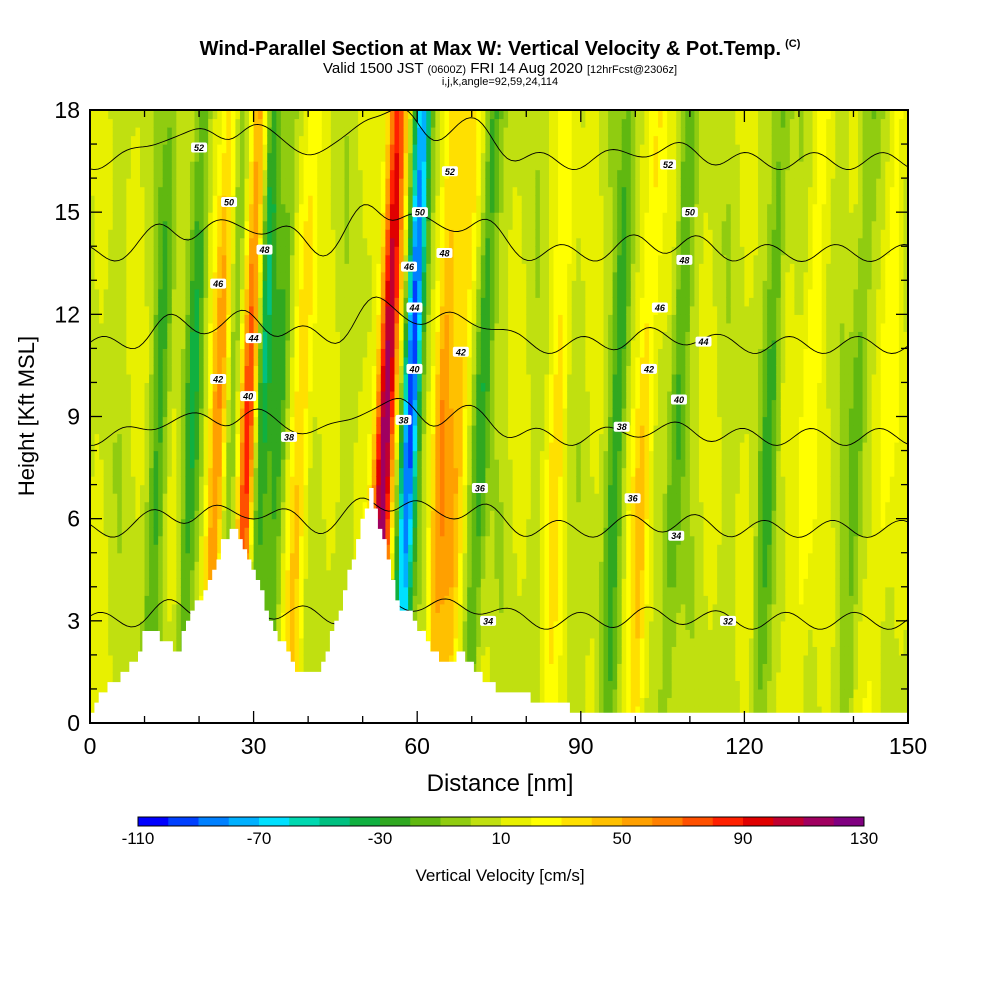 This screenshot has height=1000, width=1000. Describe the element at coordinates (26, 416) in the screenshot. I see `y-axis-label: Height [Kft MSL]` at that location.